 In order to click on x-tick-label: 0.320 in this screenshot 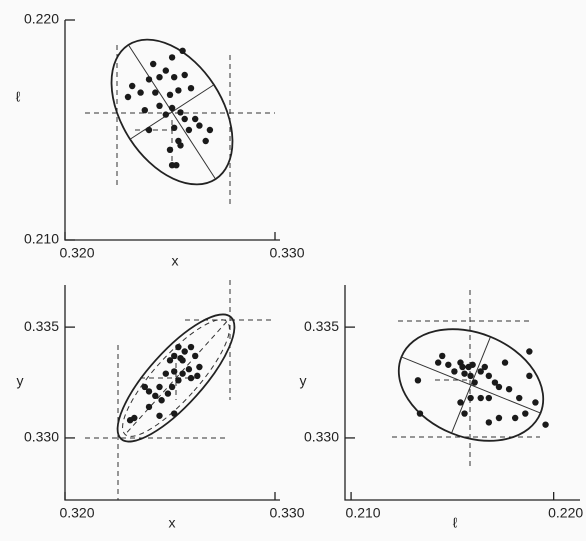, I will do `click(76, 253)`.